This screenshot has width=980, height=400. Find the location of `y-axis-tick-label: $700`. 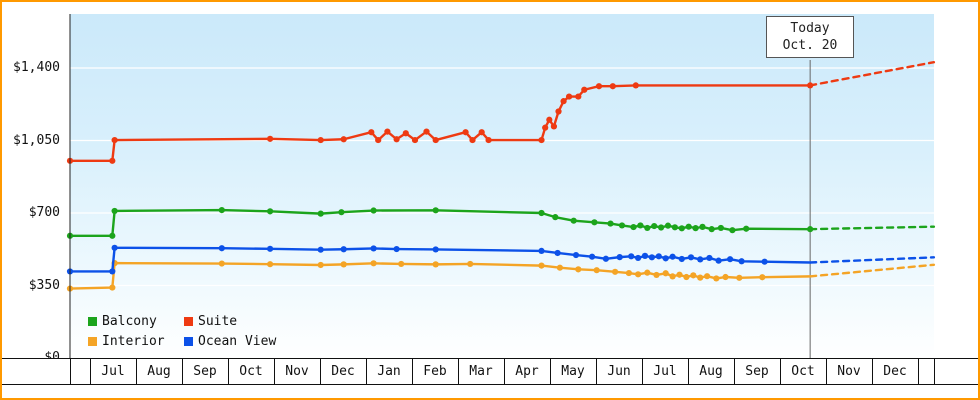

y-axis-tick-label: $700 is located at coordinates (44, 212).